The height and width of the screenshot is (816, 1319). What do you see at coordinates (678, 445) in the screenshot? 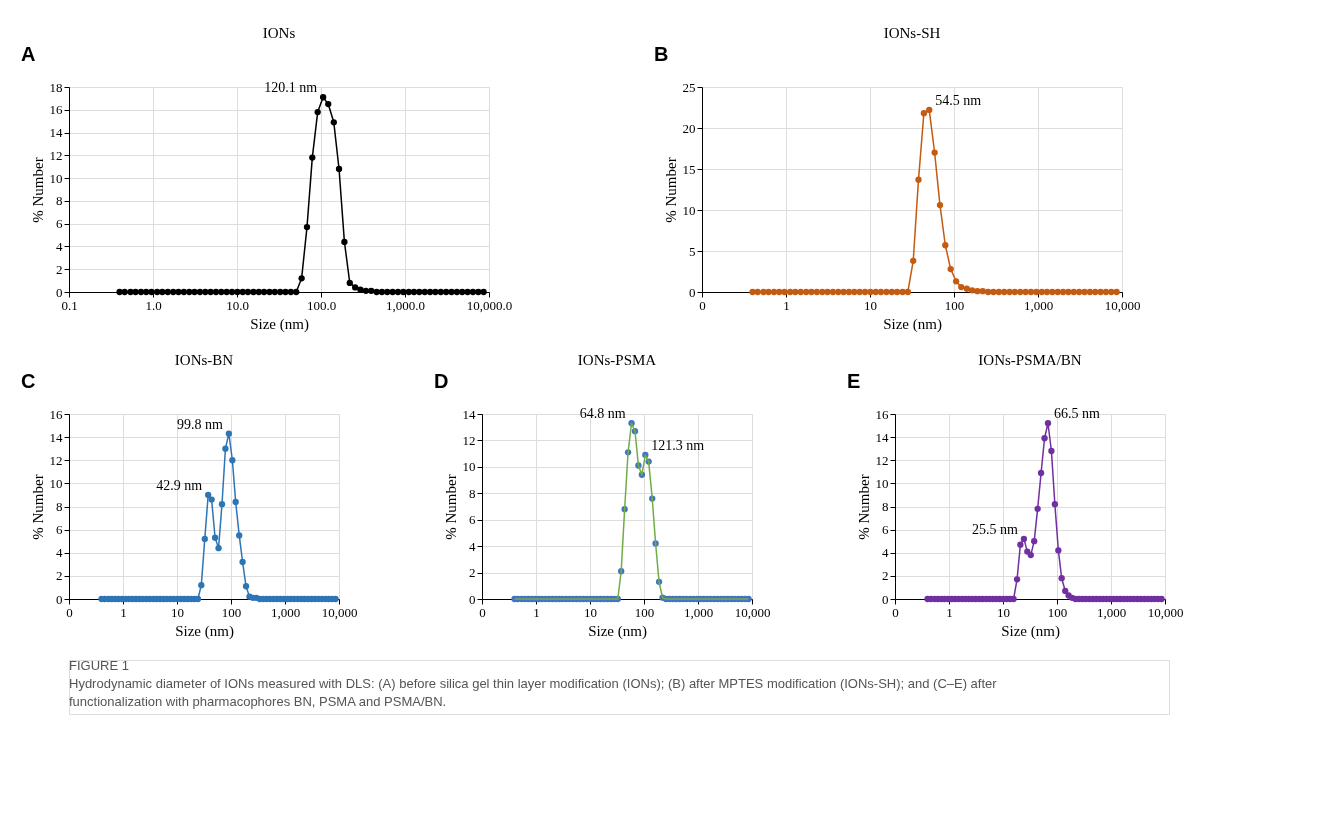
I see `annotation: 121.3 nm` at bounding box center [678, 445].